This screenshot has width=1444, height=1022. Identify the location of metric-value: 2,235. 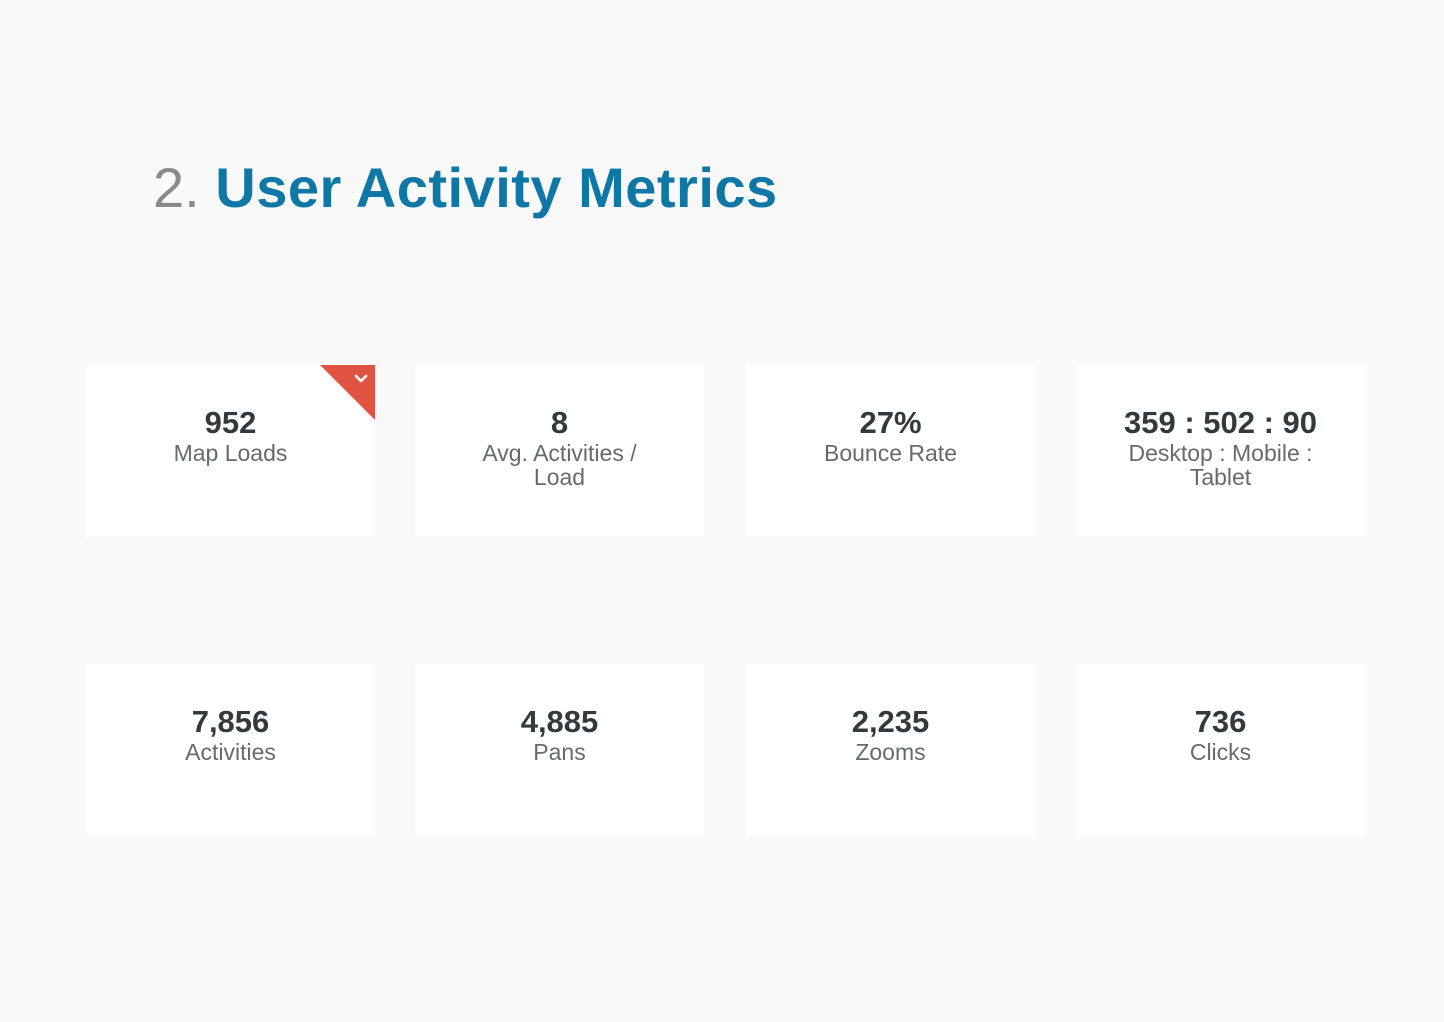
(890, 721).